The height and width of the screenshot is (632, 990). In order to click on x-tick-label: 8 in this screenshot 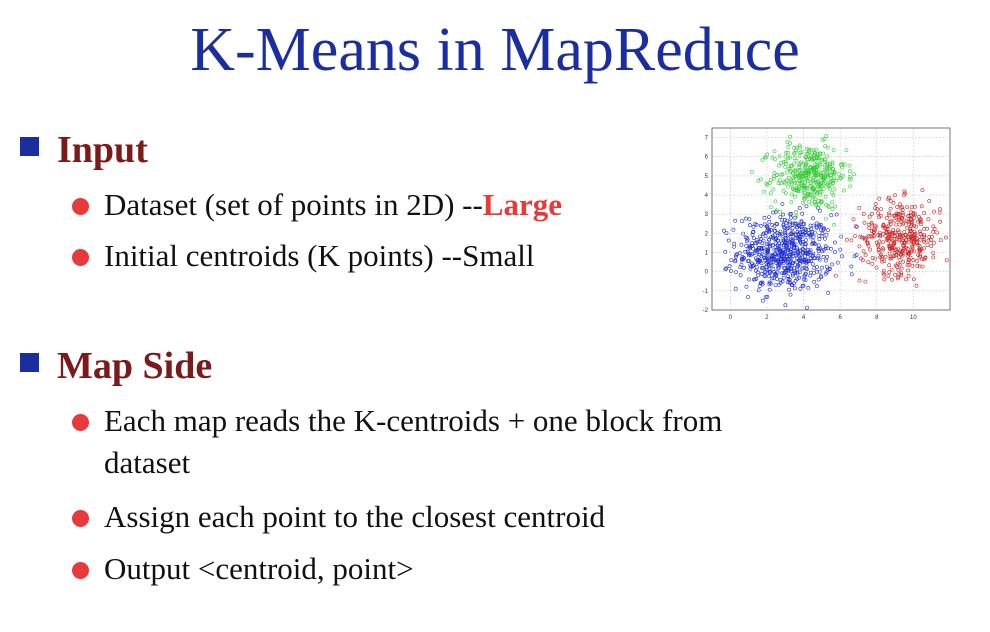, I will do `click(877, 318)`.